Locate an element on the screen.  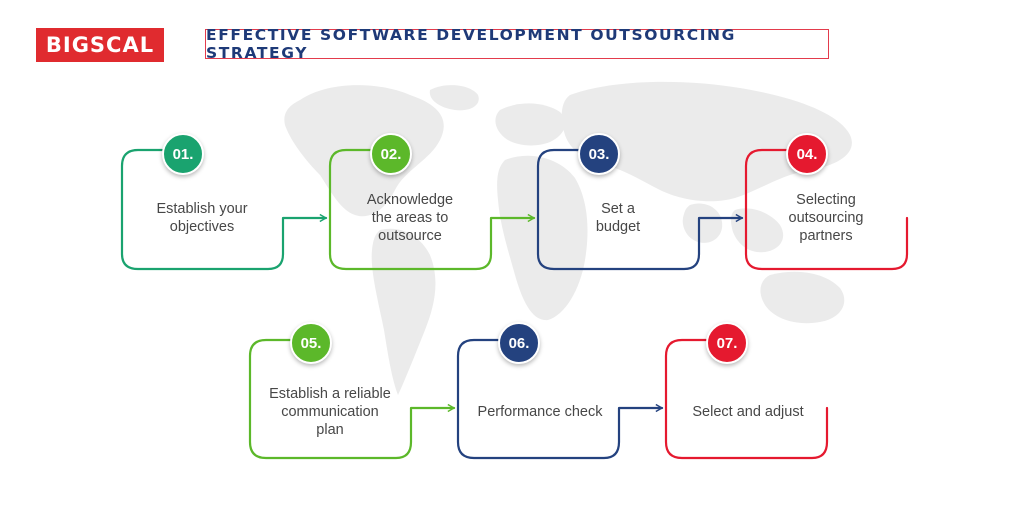
step-6-number: 06. is located at coordinates (519, 343).